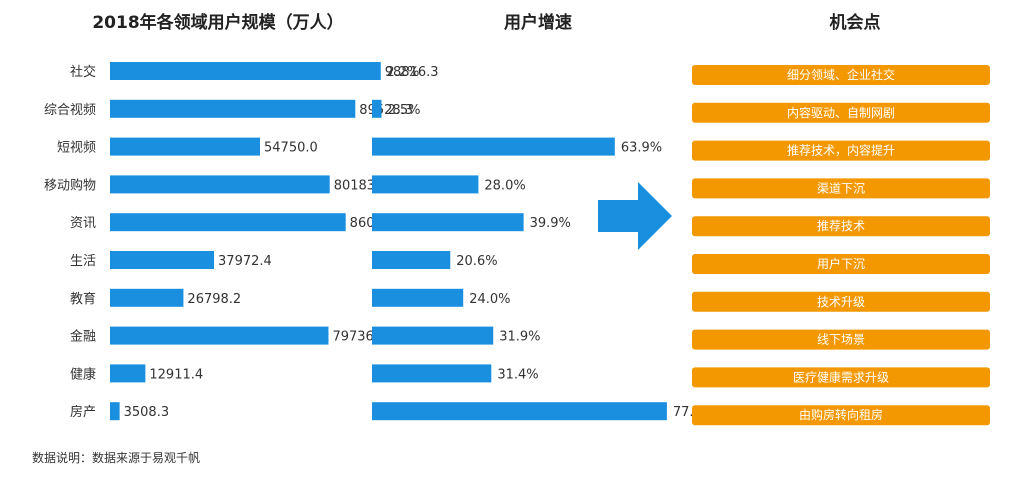 The image size is (1024, 482). I want to click on user-scale-value-label: 98816.3, so click(412, 72).